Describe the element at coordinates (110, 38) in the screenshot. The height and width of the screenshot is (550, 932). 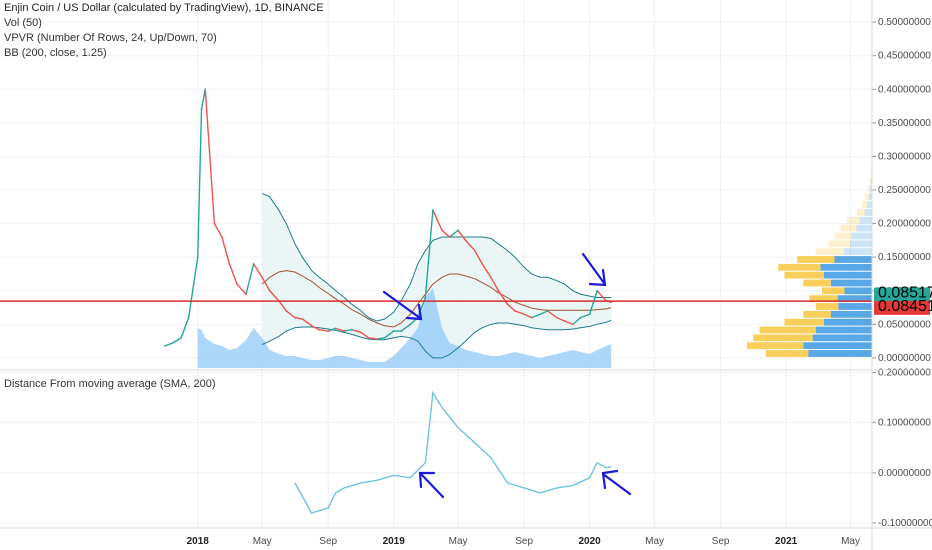
I see `legend-vpvr: VPVR (Number Of Rows, 24, Up/Down, 70)` at that location.